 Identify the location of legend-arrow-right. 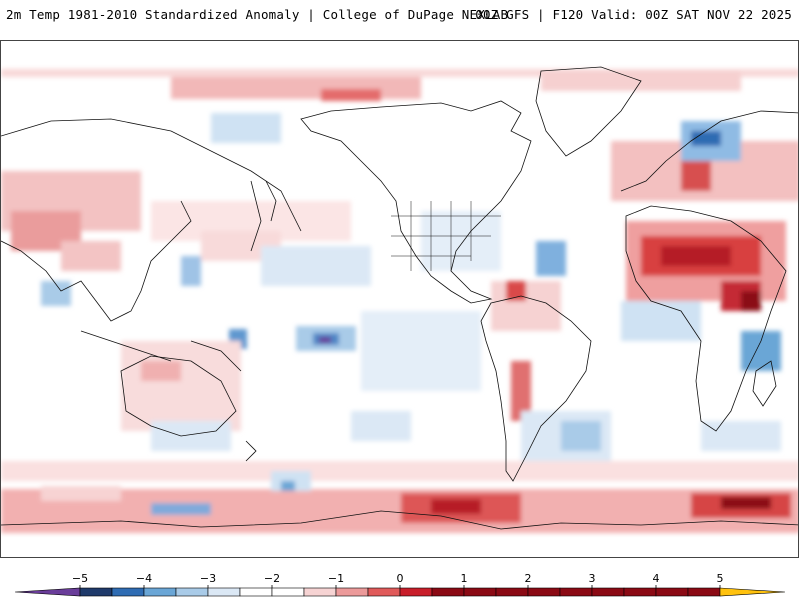
(752, 592).